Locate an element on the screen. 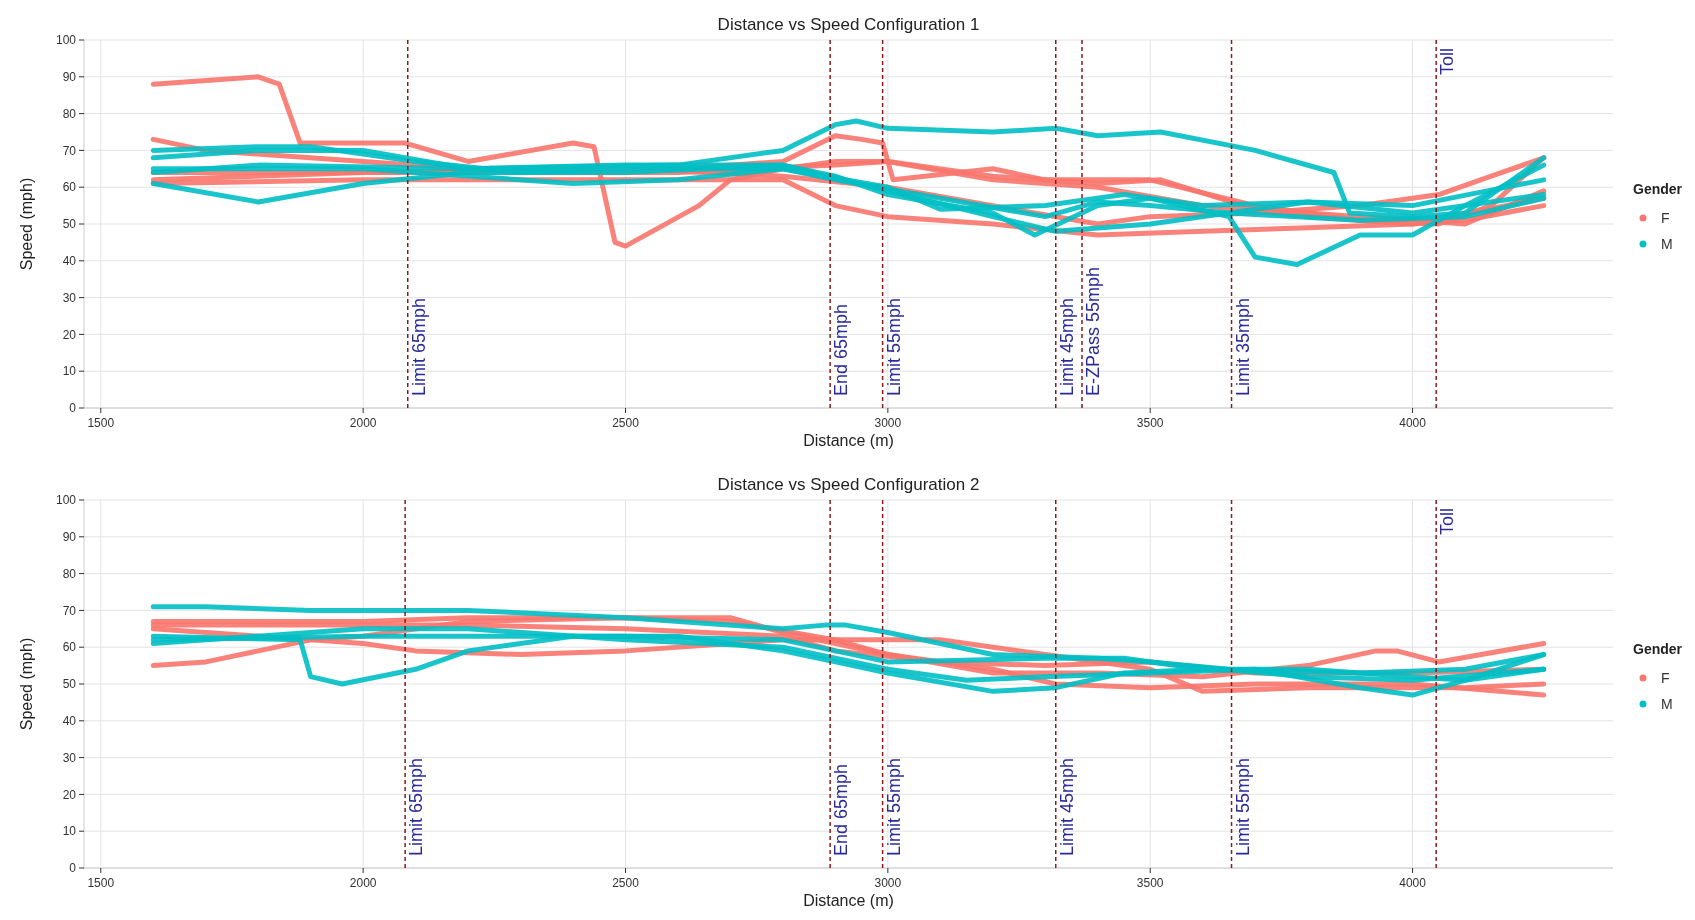  ref-line-label: Limit 35mph is located at coordinates (1242, 346).